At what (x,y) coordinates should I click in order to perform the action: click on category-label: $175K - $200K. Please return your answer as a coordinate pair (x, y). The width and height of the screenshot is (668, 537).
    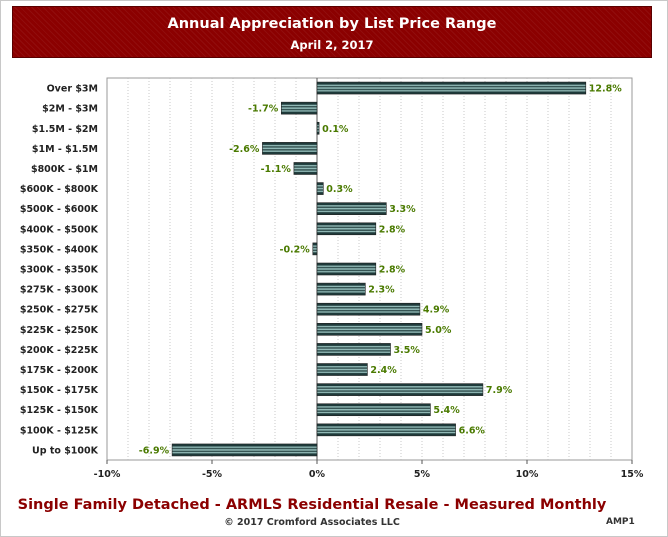
    Looking at the image, I should click on (59, 370).